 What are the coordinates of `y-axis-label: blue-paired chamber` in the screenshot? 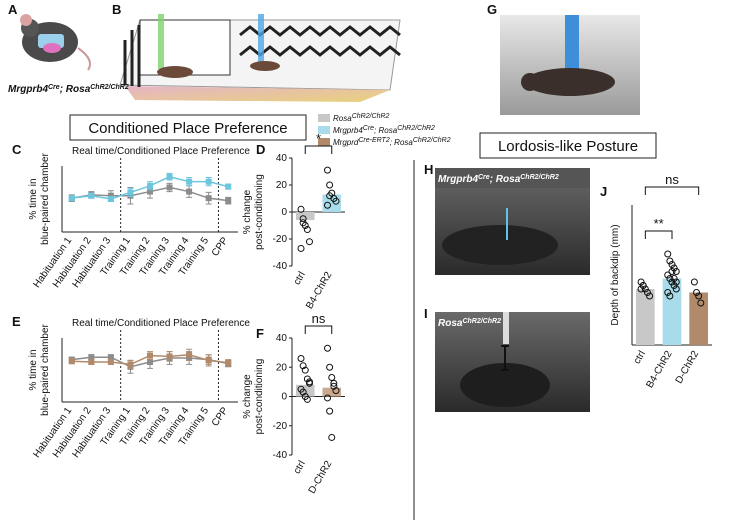 It's located at (45, 369).